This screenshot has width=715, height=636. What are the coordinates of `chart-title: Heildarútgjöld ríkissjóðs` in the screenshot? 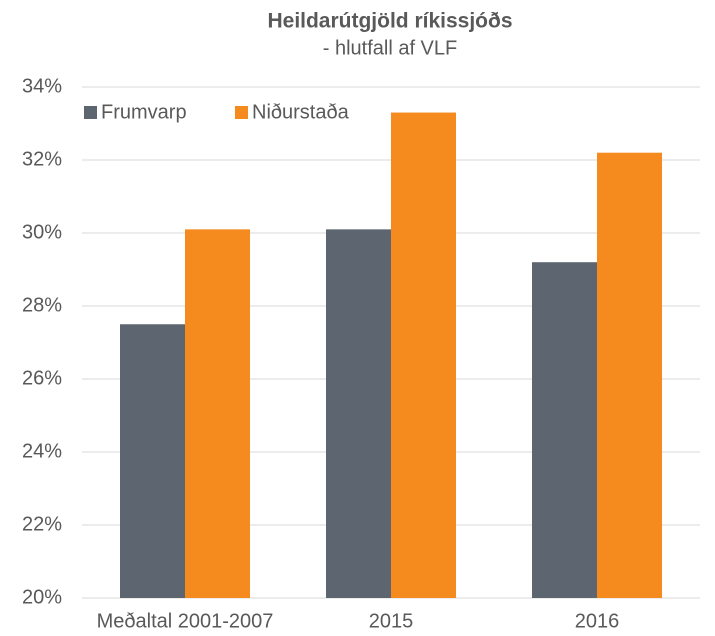 It's located at (389, 21).